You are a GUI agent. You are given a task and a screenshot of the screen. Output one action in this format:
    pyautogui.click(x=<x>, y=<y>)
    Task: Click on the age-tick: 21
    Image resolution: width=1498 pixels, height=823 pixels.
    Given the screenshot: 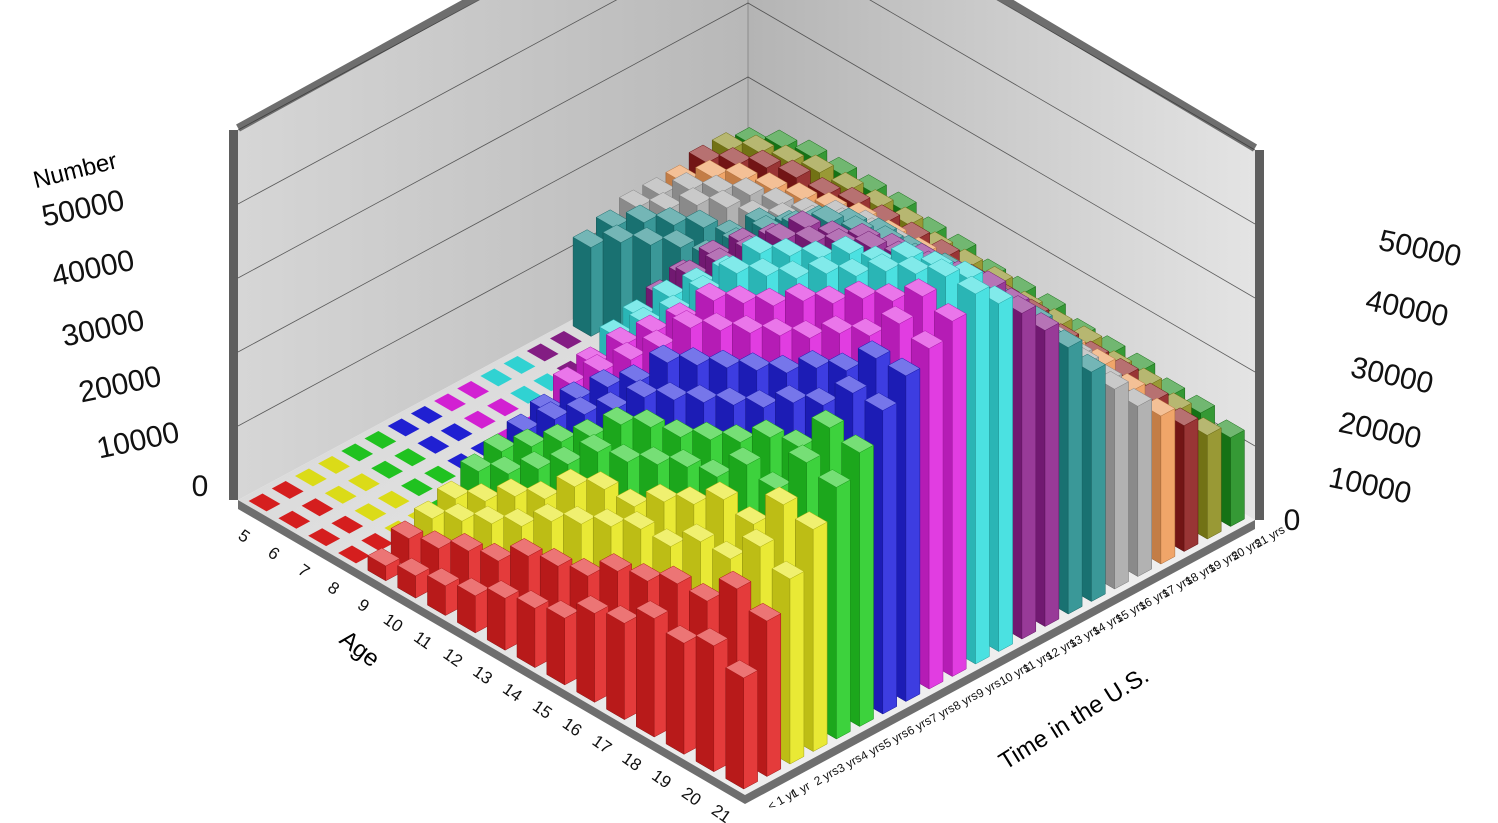 What is the action you would take?
    pyautogui.click(x=721, y=812)
    